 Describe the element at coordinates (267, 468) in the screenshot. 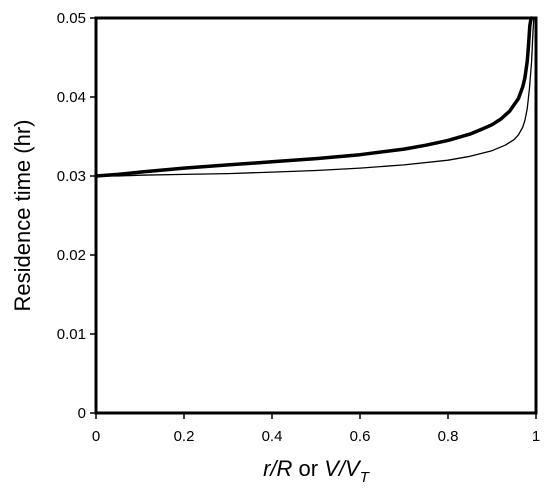

I see `x-title-var-r: r` at that location.